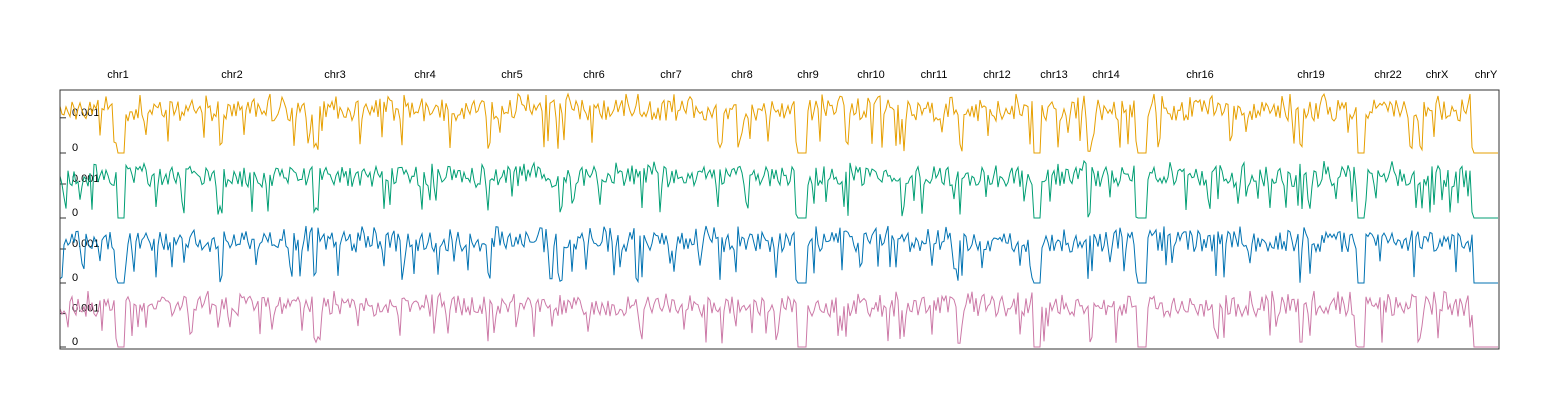 The width and height of the screenshot is (1560, 410). Describe the element at coordinates (1388, 75) in the screenshot. I see `chromosome-label-chr22: chr22` at that location.